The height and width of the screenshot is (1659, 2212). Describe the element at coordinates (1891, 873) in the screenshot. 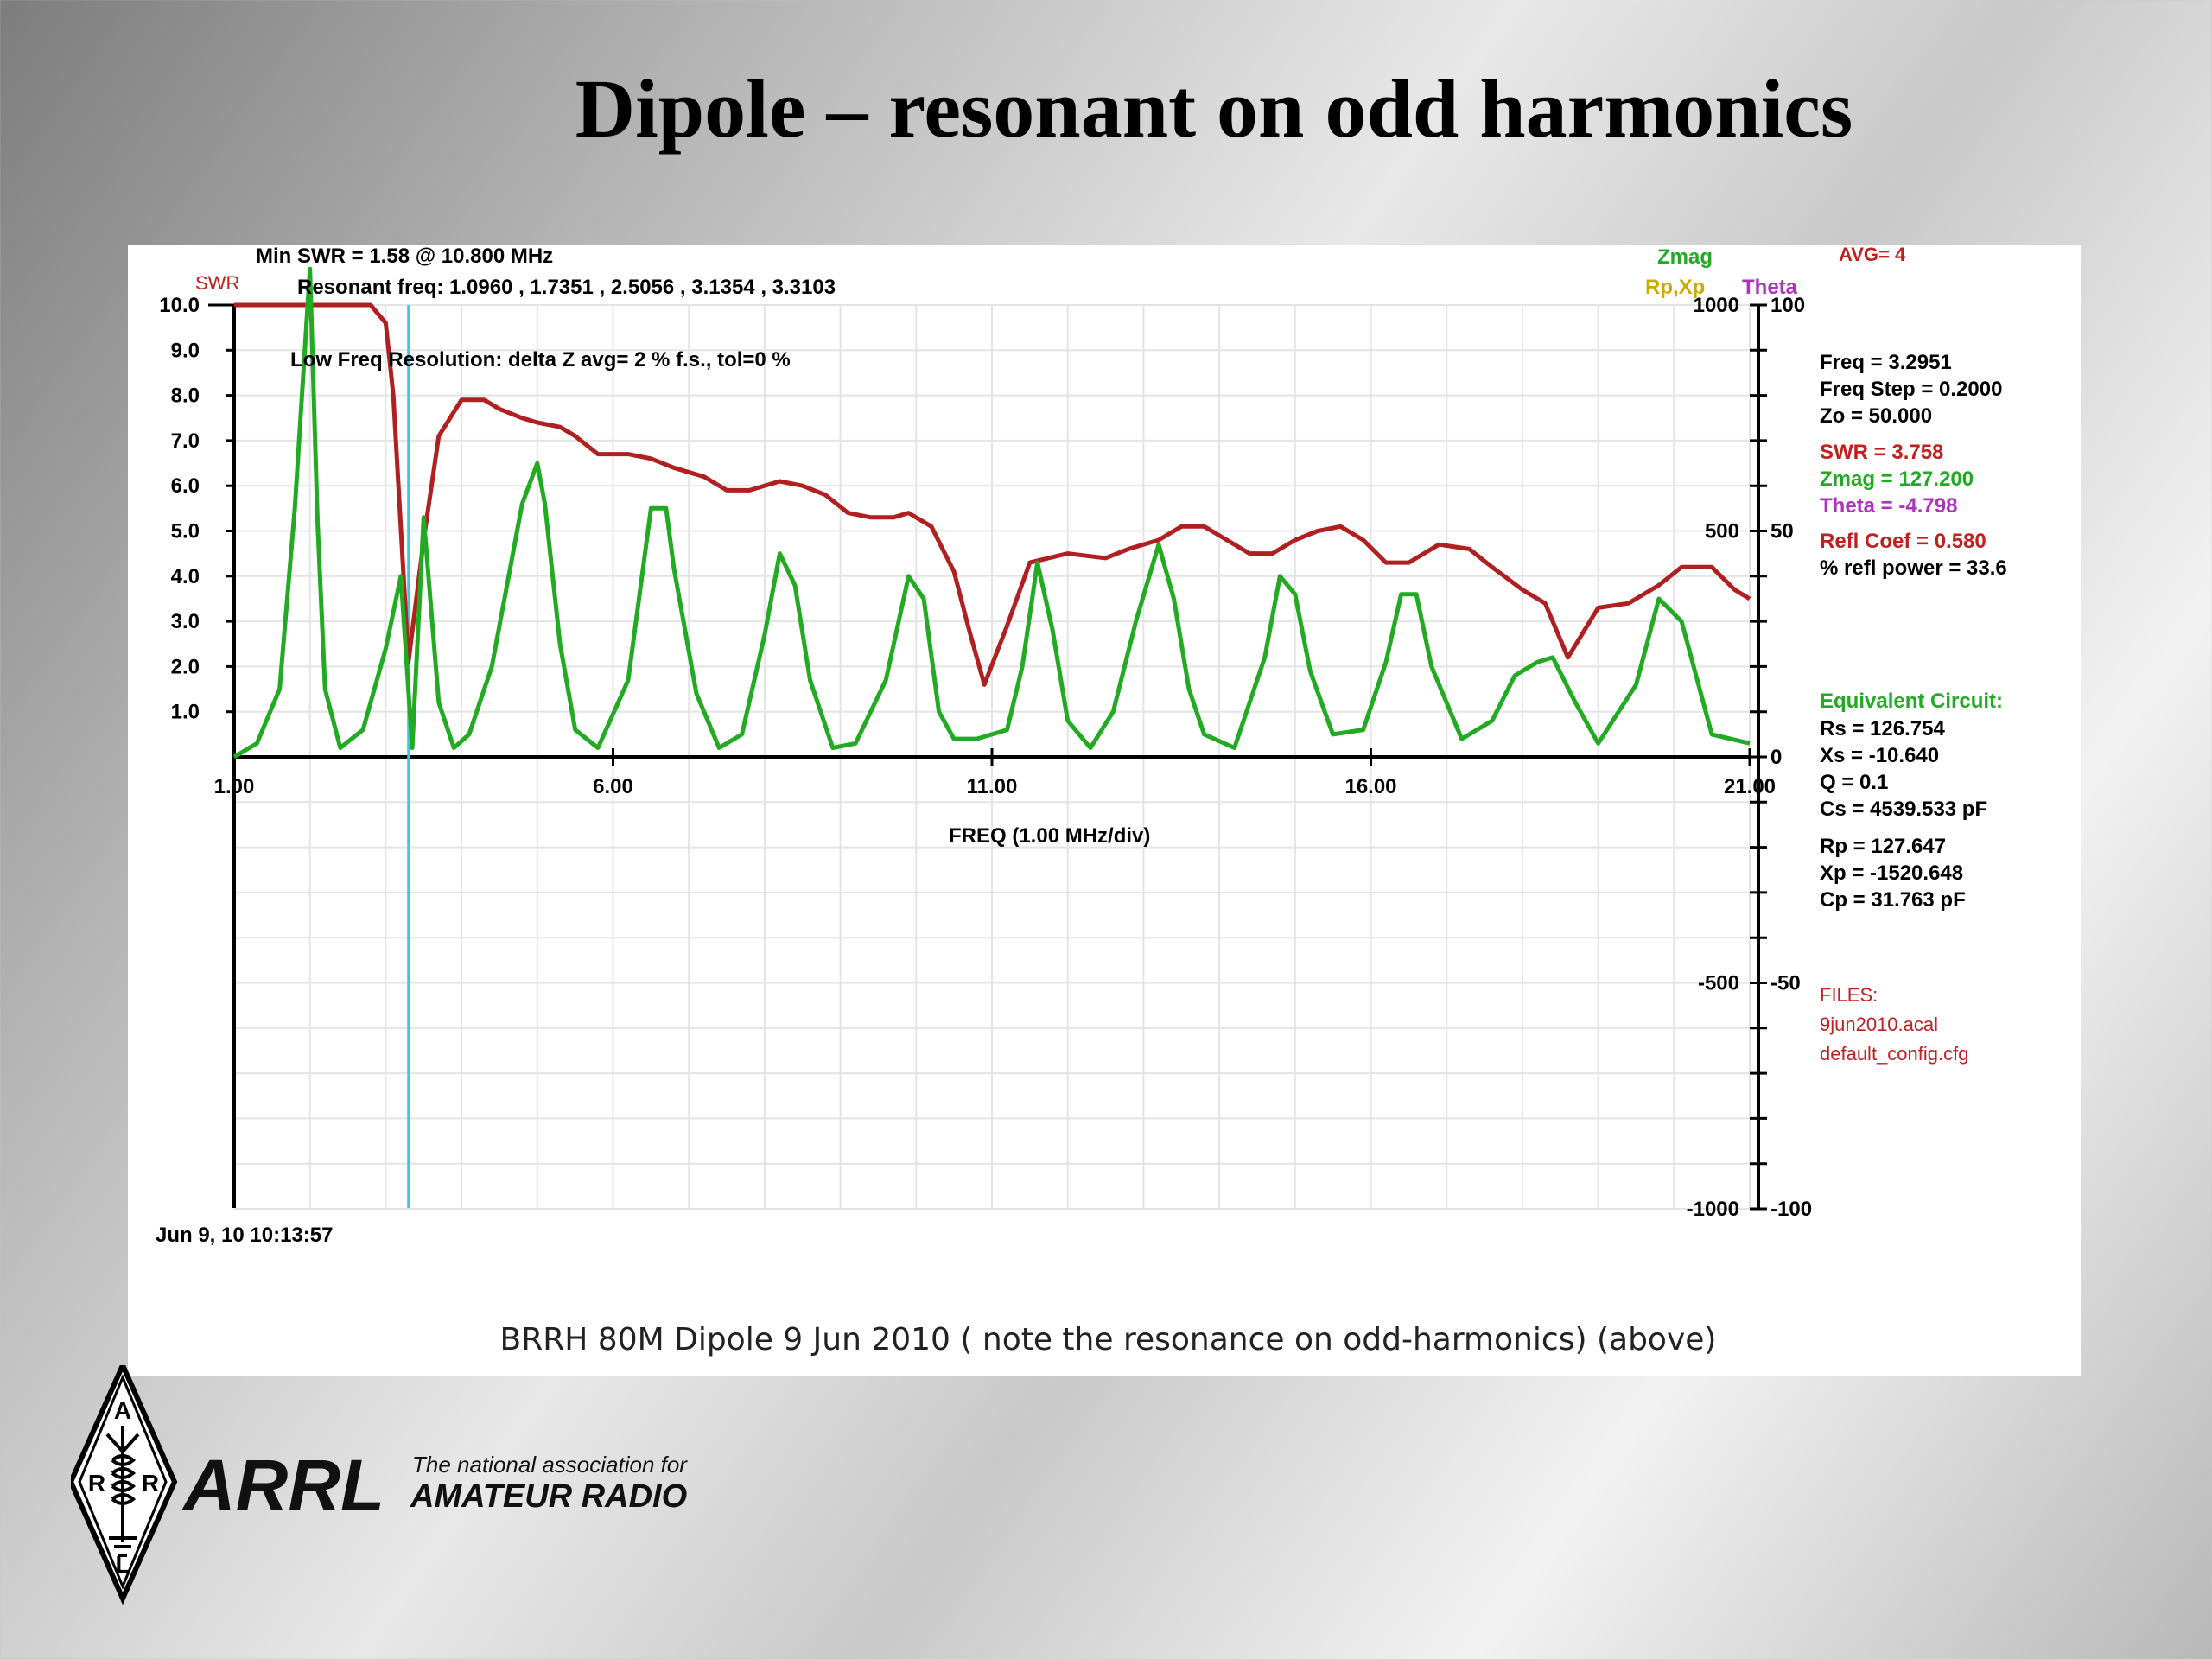

I see `readout-xp: Xp = -1520.648` at that location.